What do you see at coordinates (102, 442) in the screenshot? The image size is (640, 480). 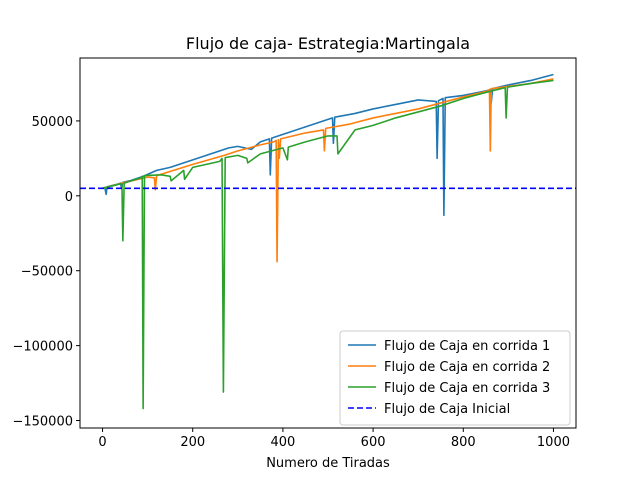 I see `x-tick-label: 0` at bounding box center [102, 442].